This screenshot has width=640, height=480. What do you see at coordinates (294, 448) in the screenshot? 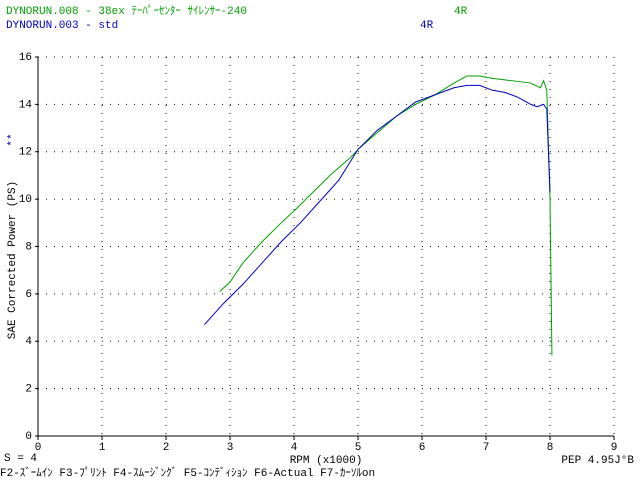
I see `x-tick-label: 4` at bounding box center [294, 448].